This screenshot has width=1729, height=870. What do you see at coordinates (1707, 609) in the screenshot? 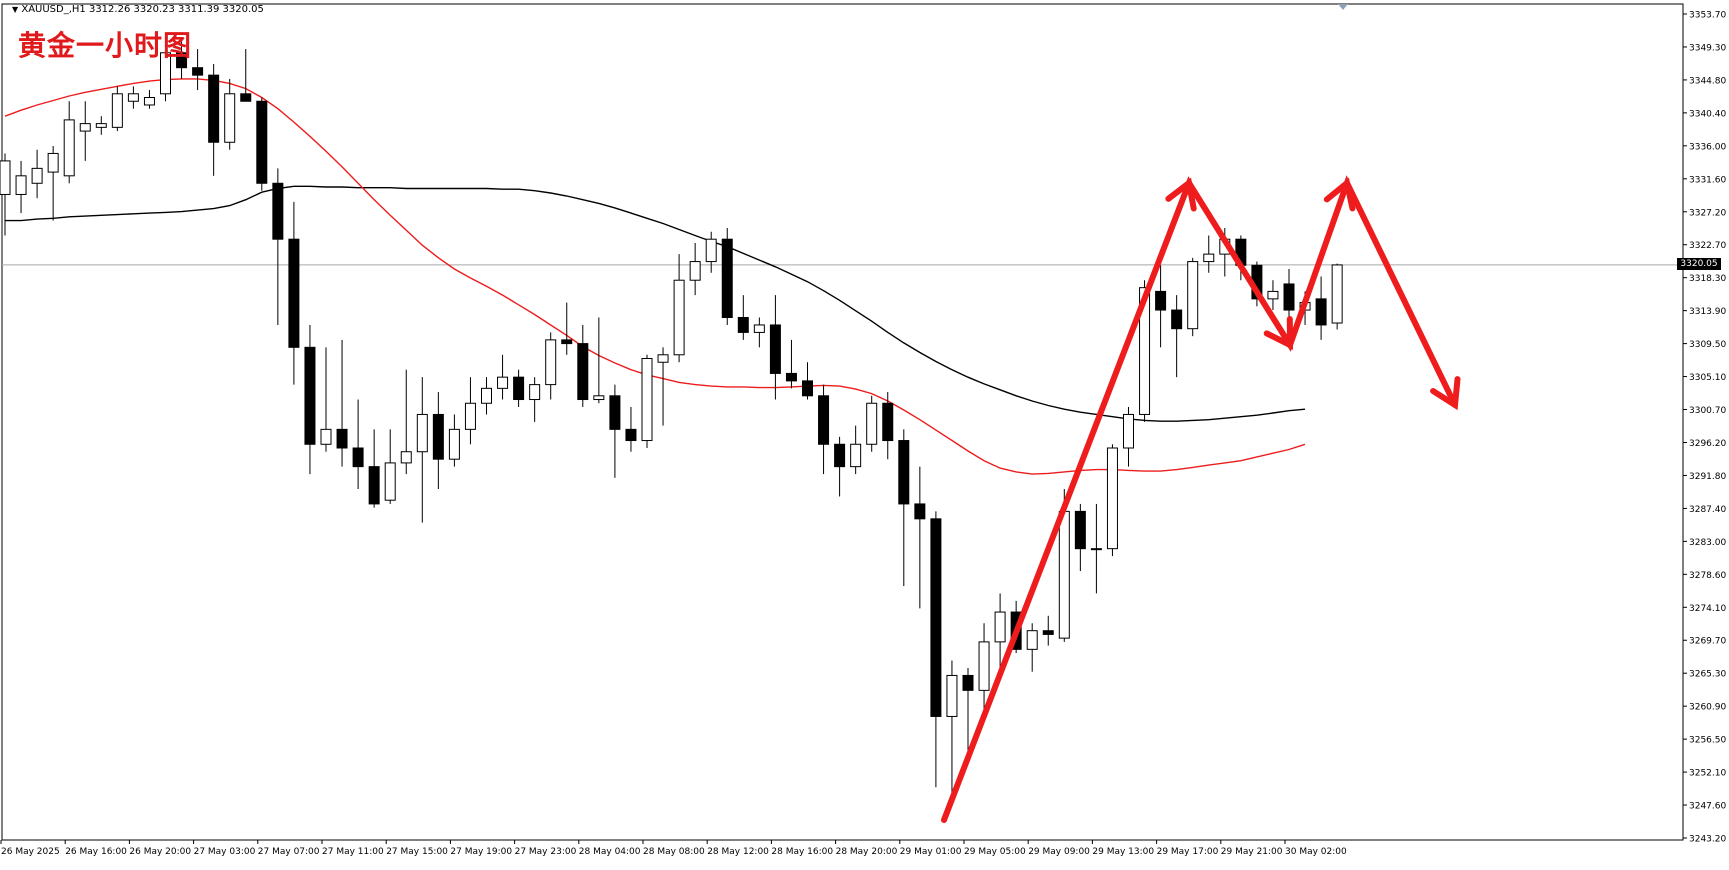
I see `price-tick-label: 3274.10` at bounding box center [1707, 609].